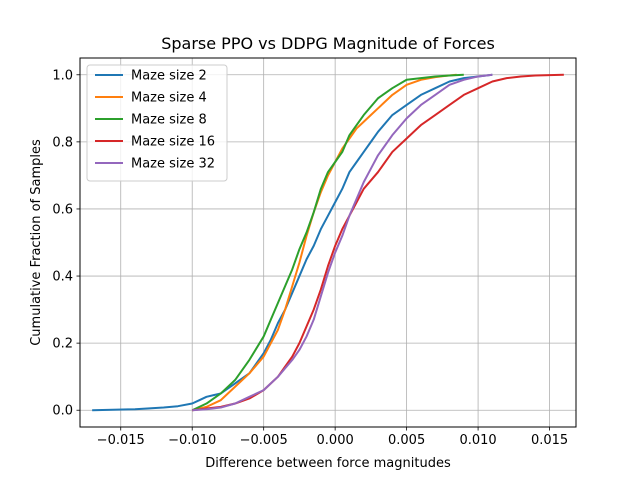  I want to click on x-tick-label: 0.010, so click(477, 440).